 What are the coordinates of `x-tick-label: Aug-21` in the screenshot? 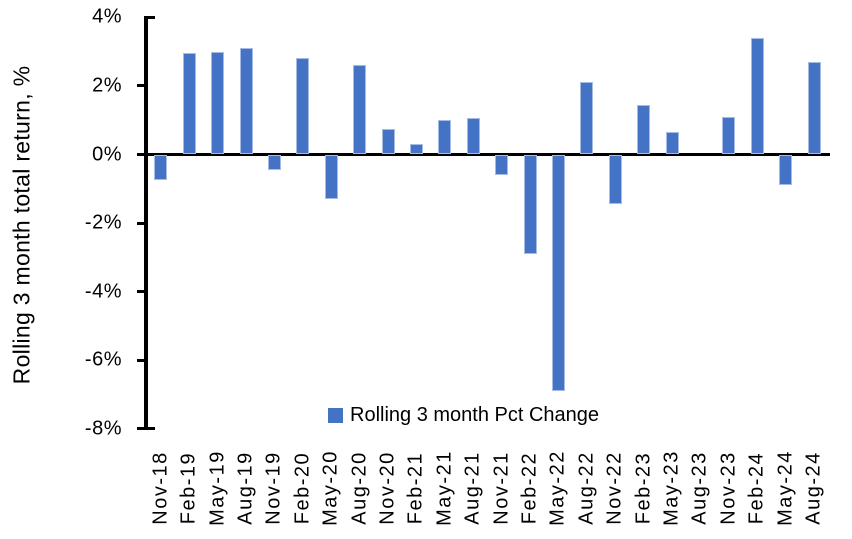 It's located at (472, 488).